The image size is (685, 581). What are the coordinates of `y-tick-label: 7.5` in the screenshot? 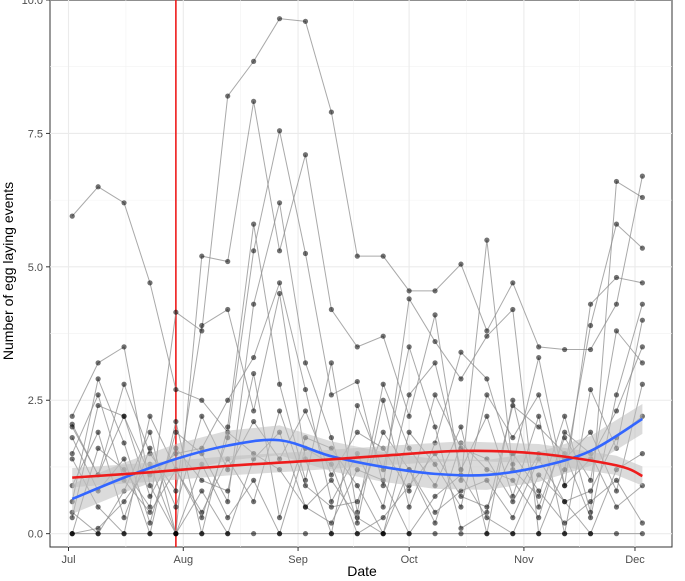 It's located at (35, 134).